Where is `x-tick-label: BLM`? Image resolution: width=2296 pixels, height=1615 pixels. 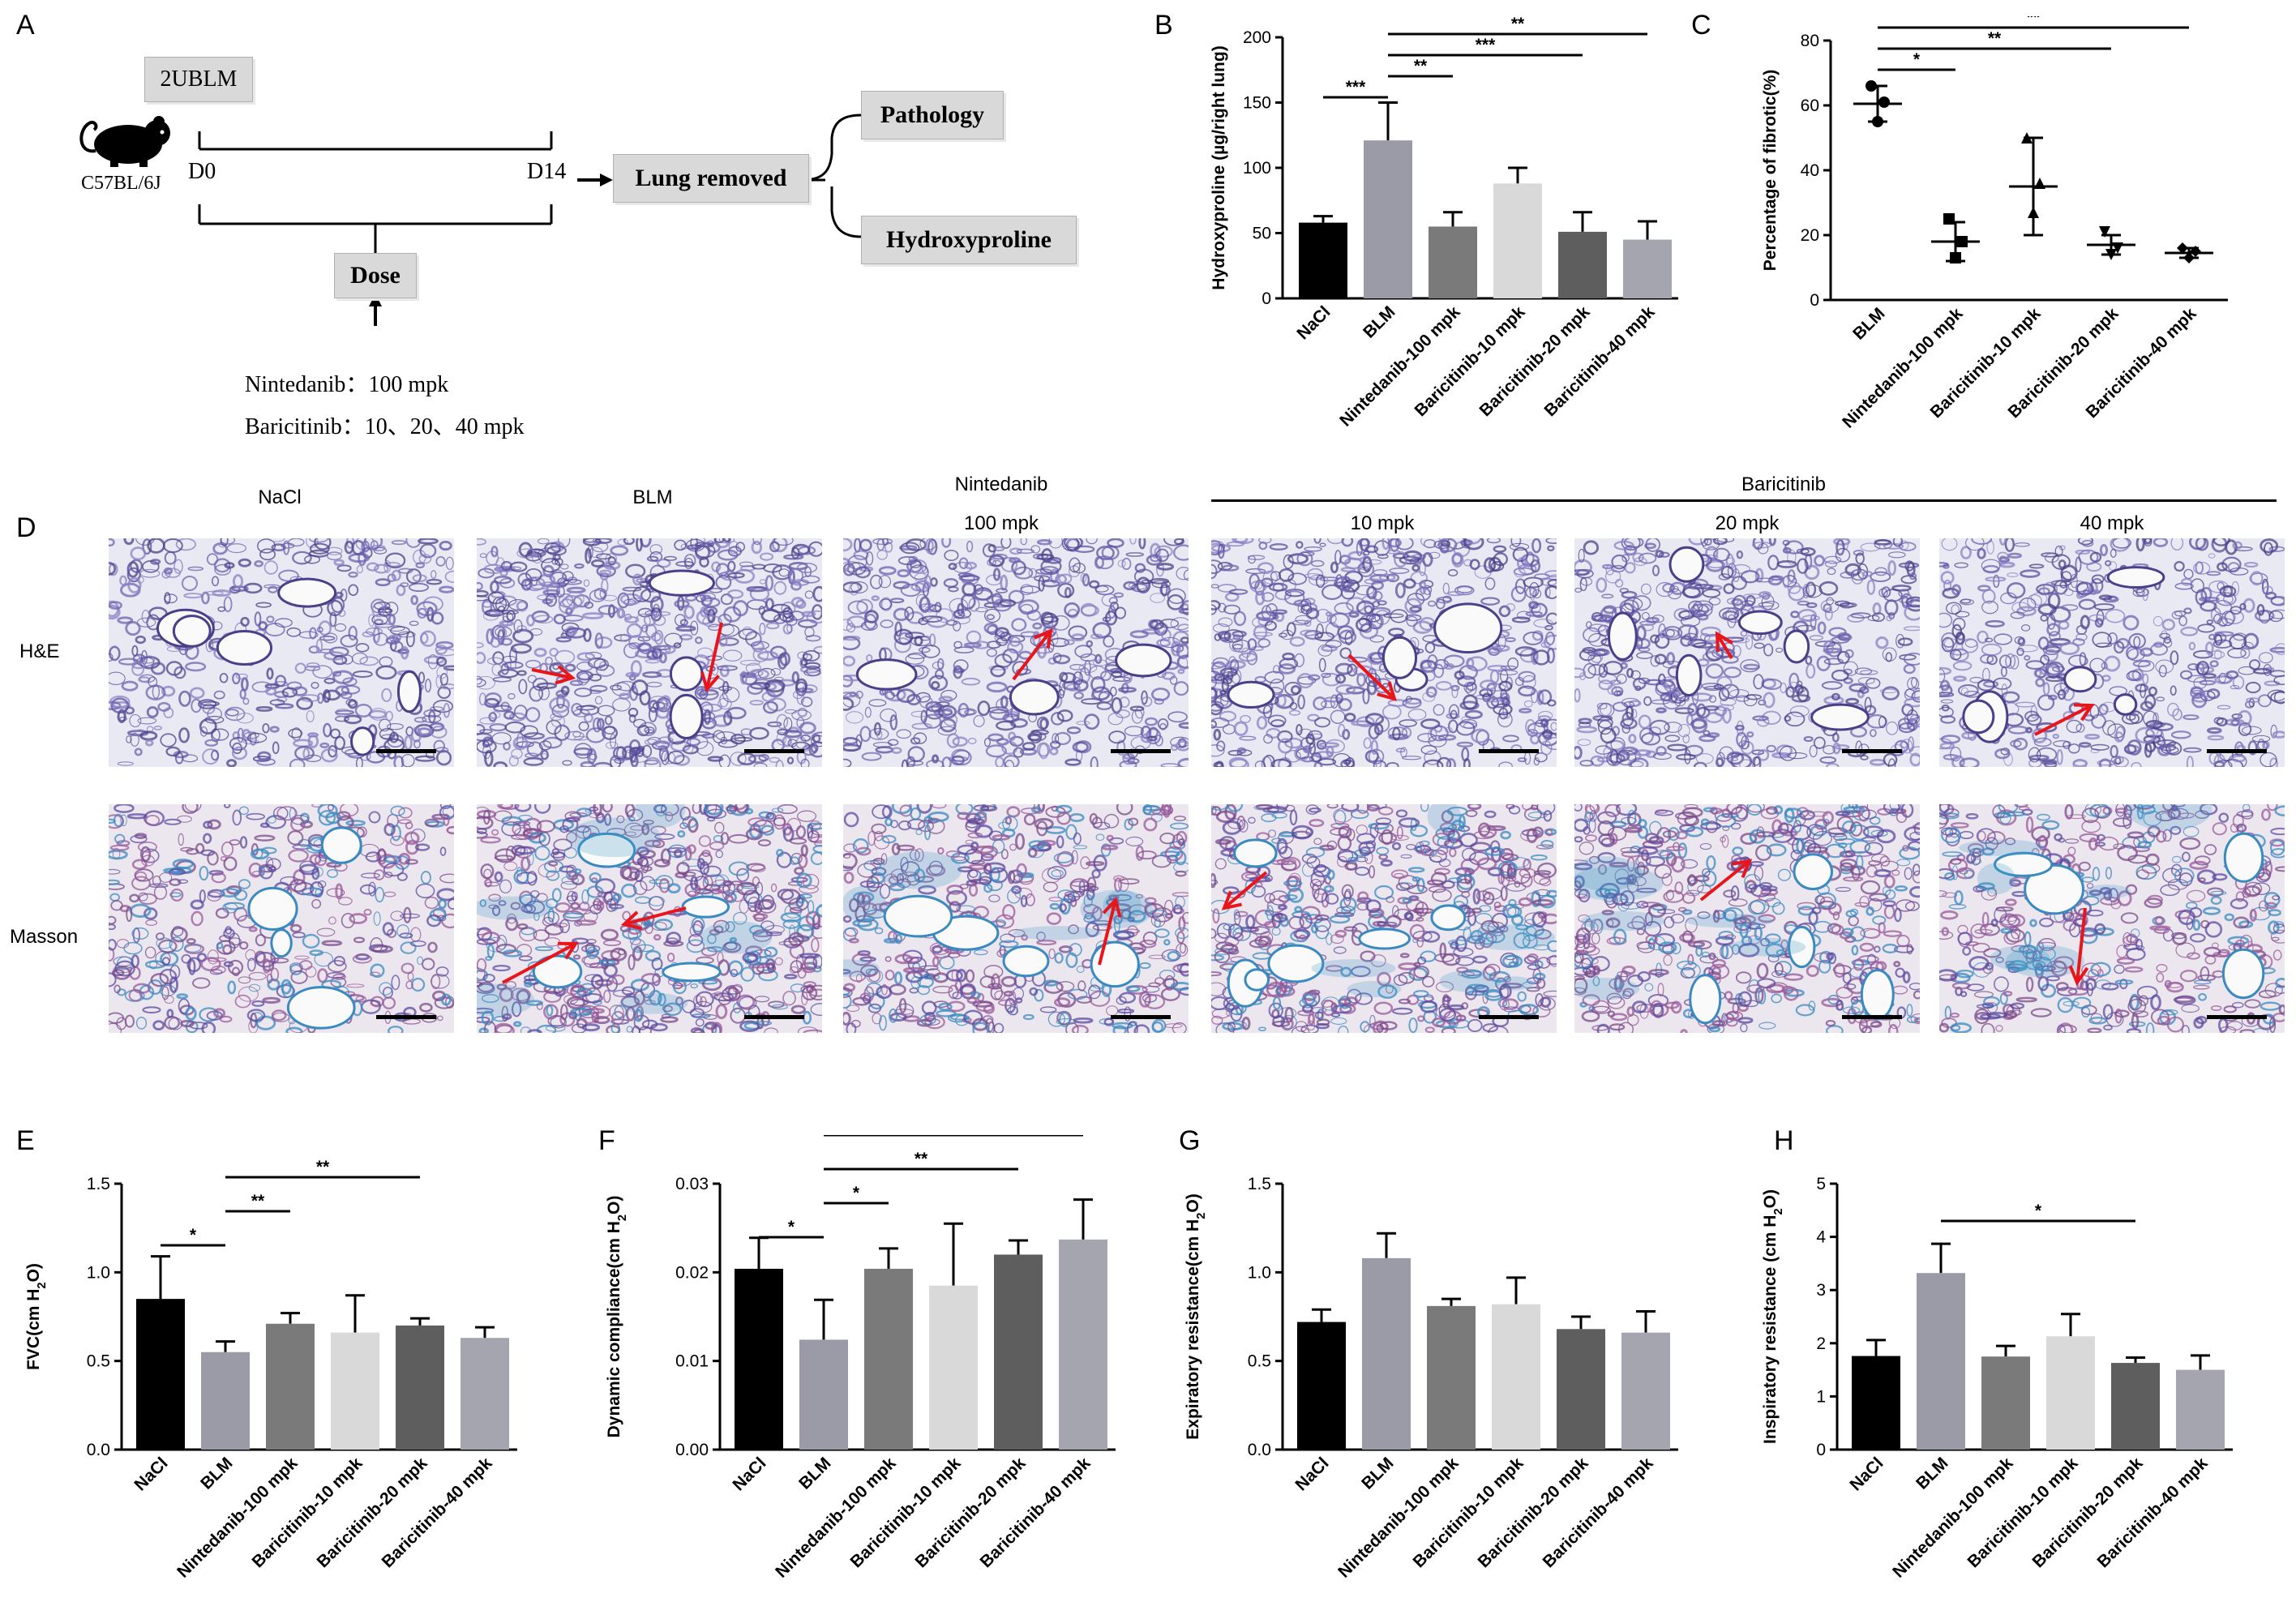 x-tick-label: BLM is located at coordinates (1380, 321).